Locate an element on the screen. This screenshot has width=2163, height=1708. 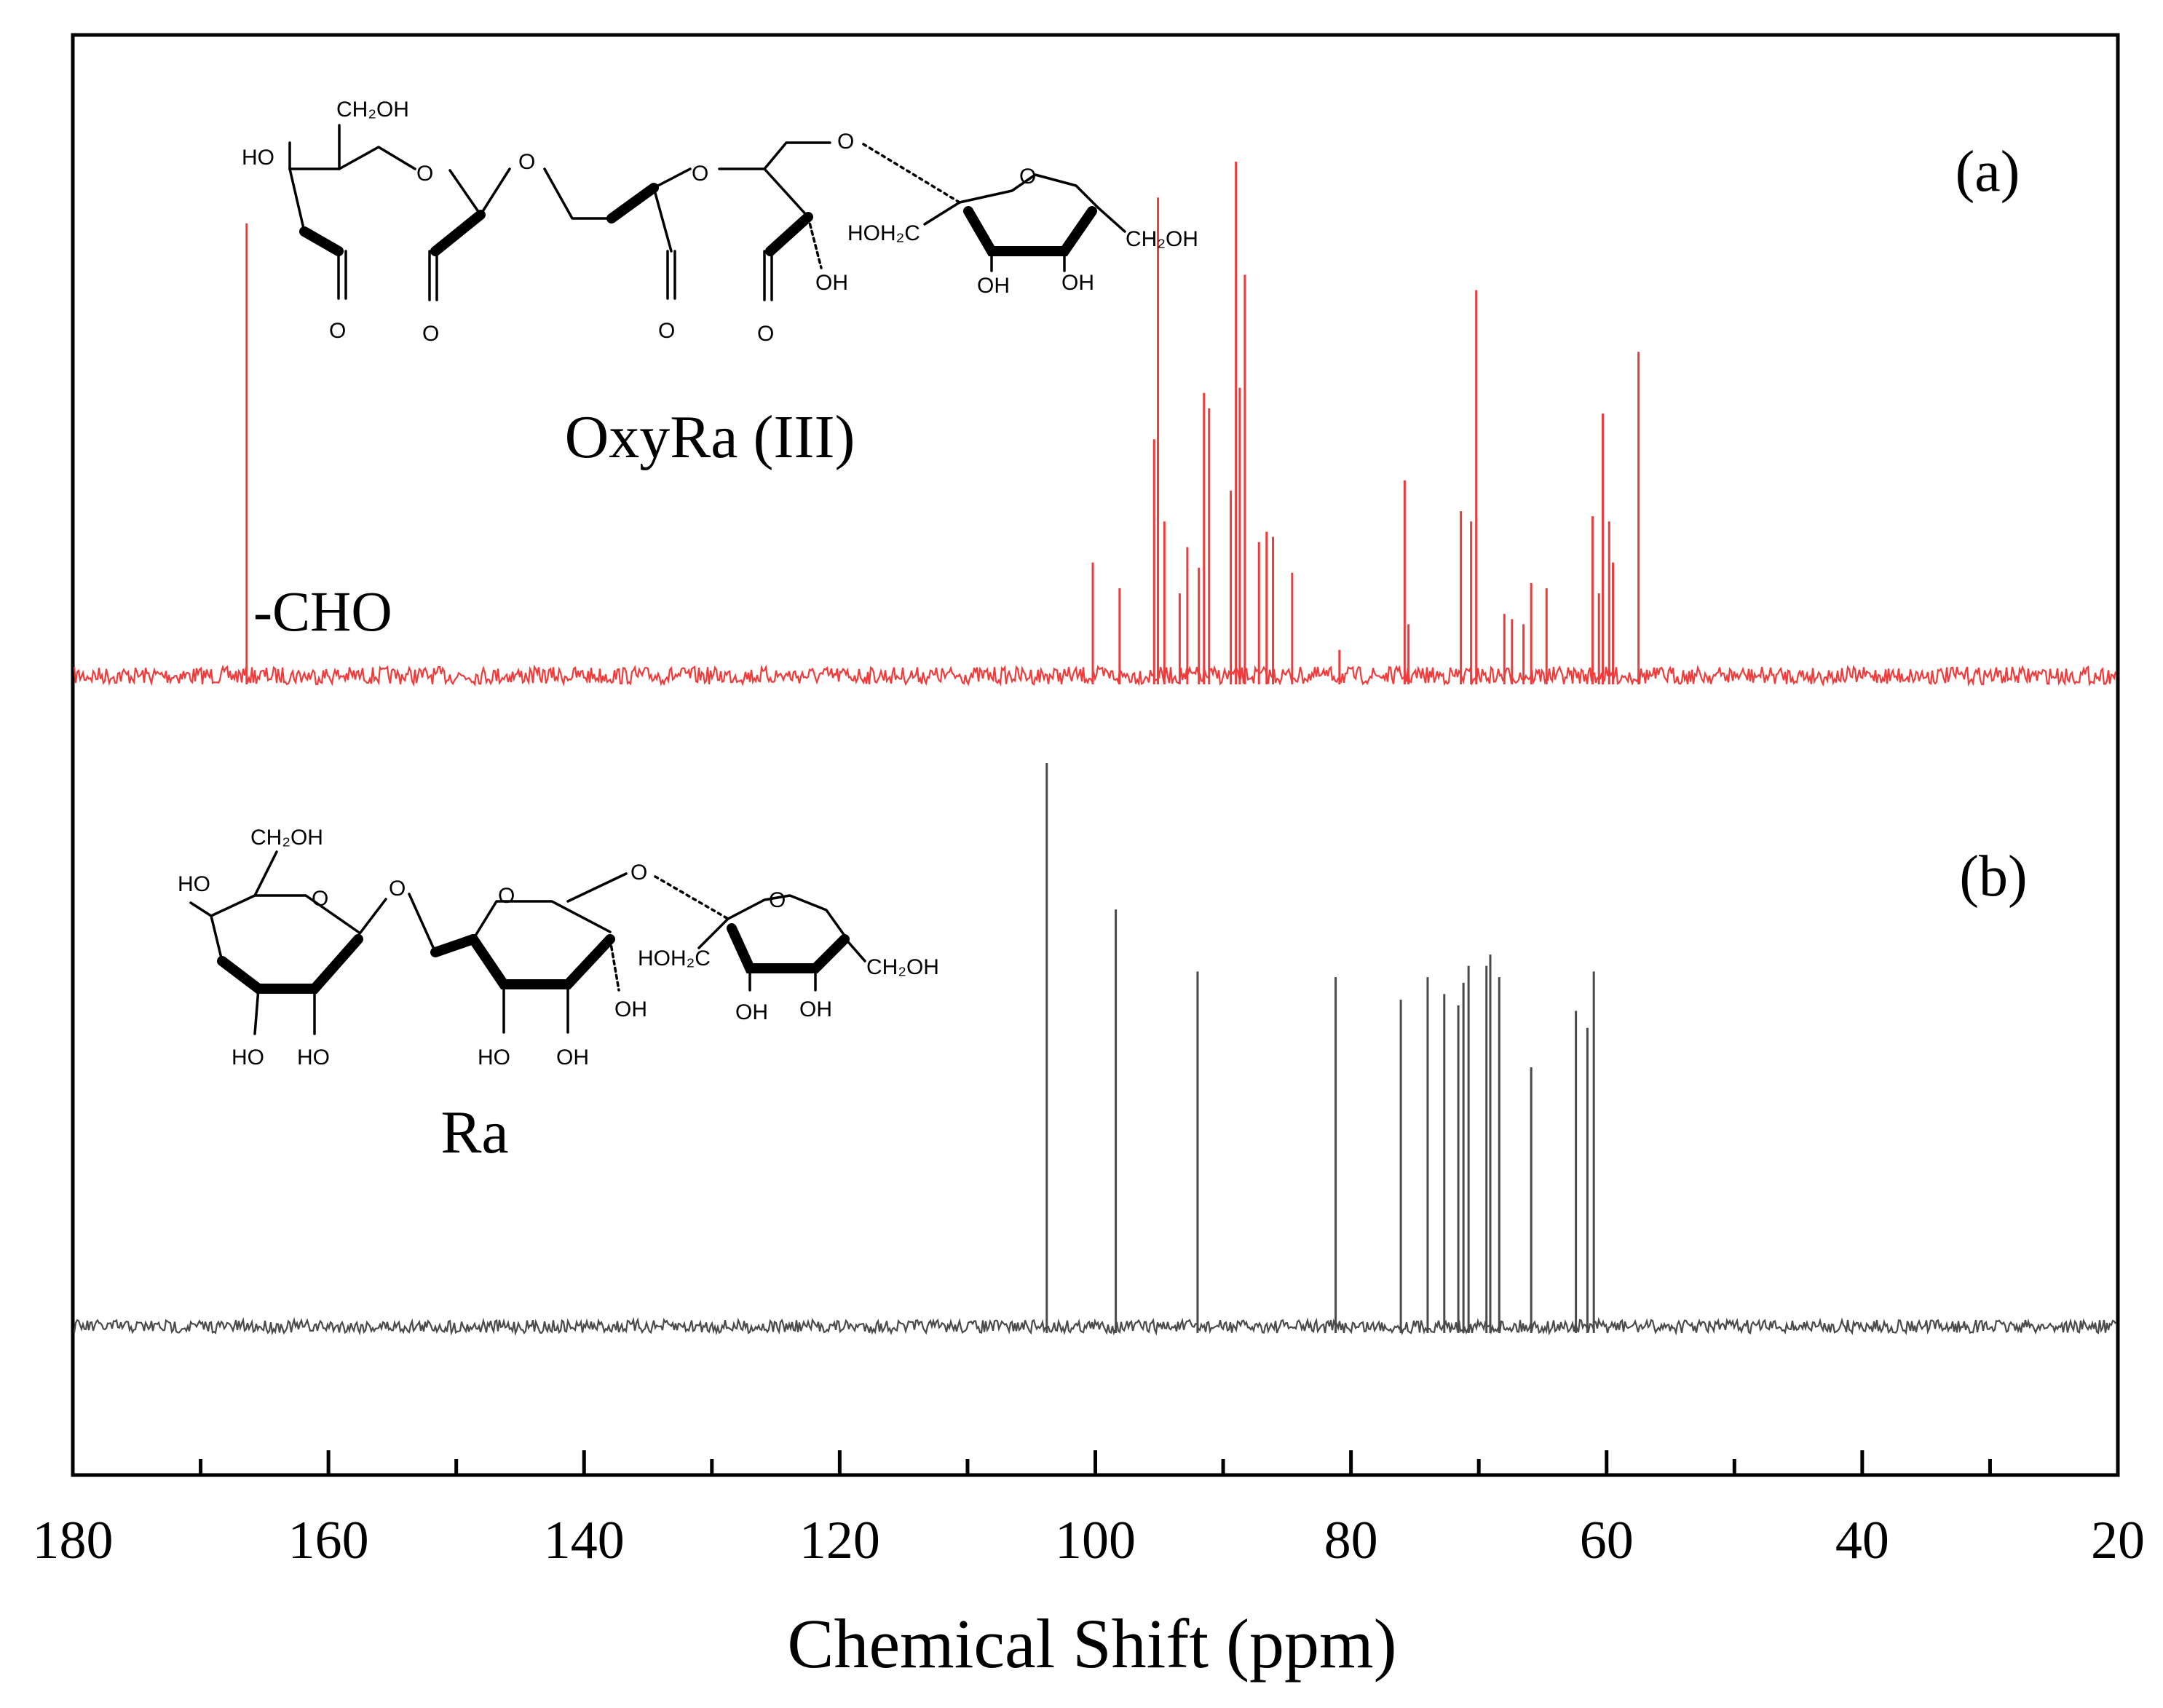
x-tick-label-60: 60 is located at coordinates (1607, 1541).